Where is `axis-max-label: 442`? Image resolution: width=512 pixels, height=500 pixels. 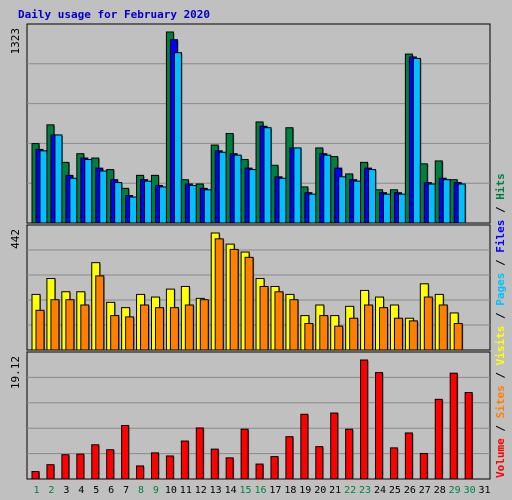
axis-max-label: 442 is located at coordinates (15, 239).